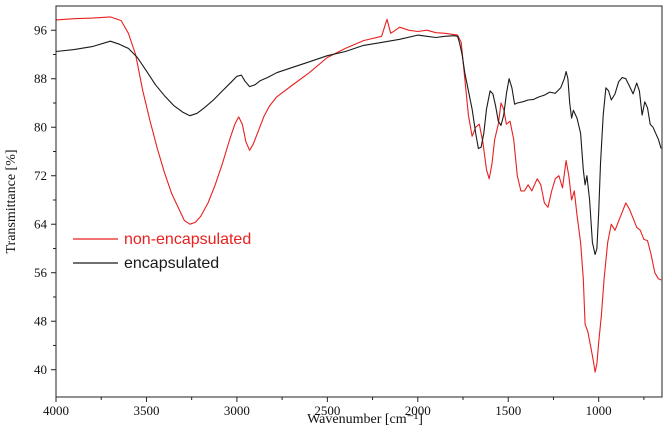  I want to click on x-tick-label: 3000, so click(237, 410).